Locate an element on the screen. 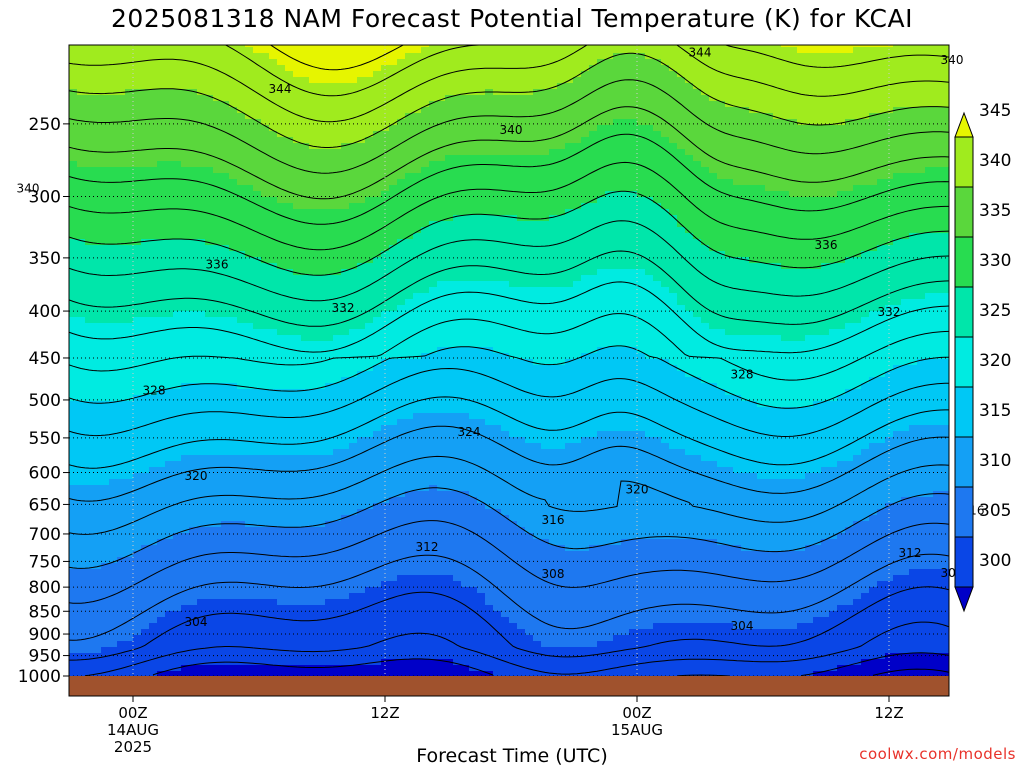  x-tick-label: 15AUG is located at coordinates (637, 730).